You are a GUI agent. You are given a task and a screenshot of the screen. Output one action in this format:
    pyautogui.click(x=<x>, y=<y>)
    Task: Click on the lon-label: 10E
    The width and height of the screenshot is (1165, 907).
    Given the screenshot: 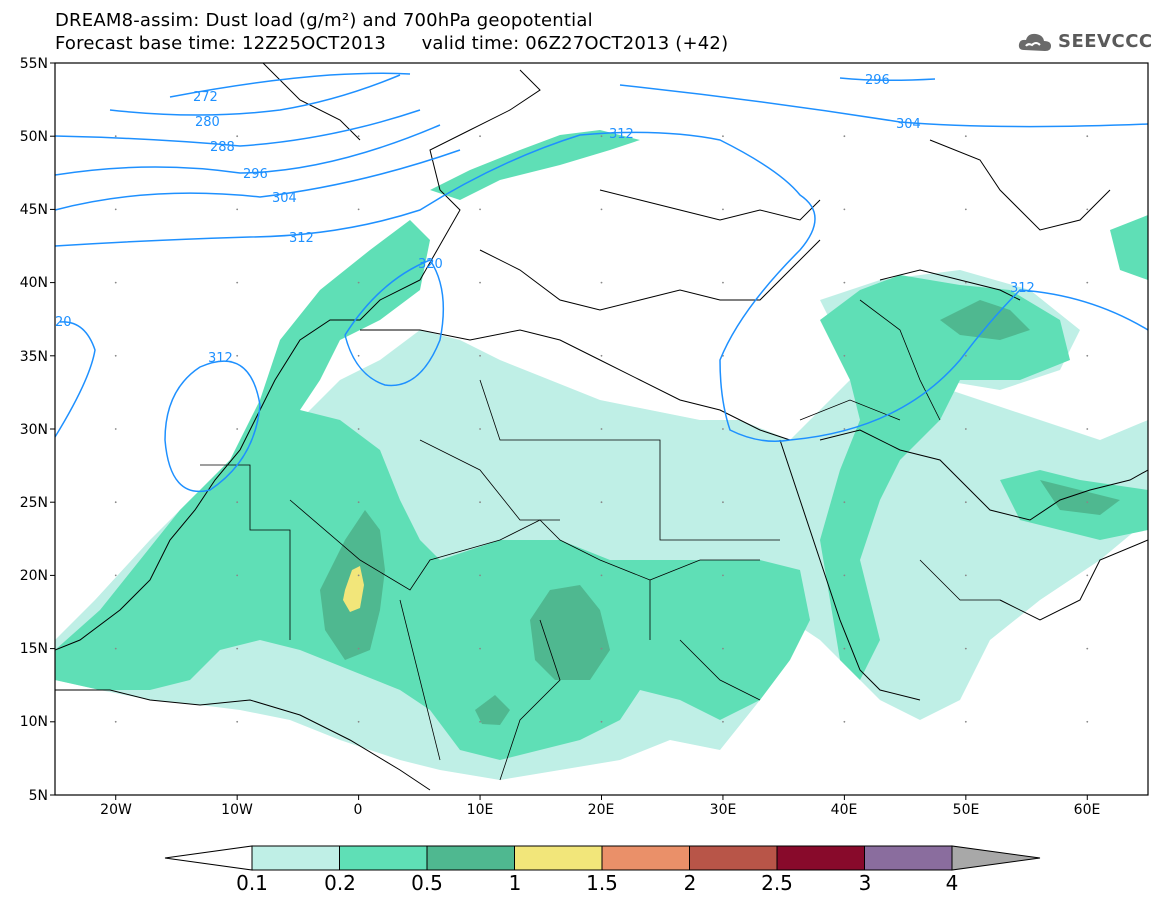 What is the action you would take?
    pyautogui.click(x=480, y=810)
    